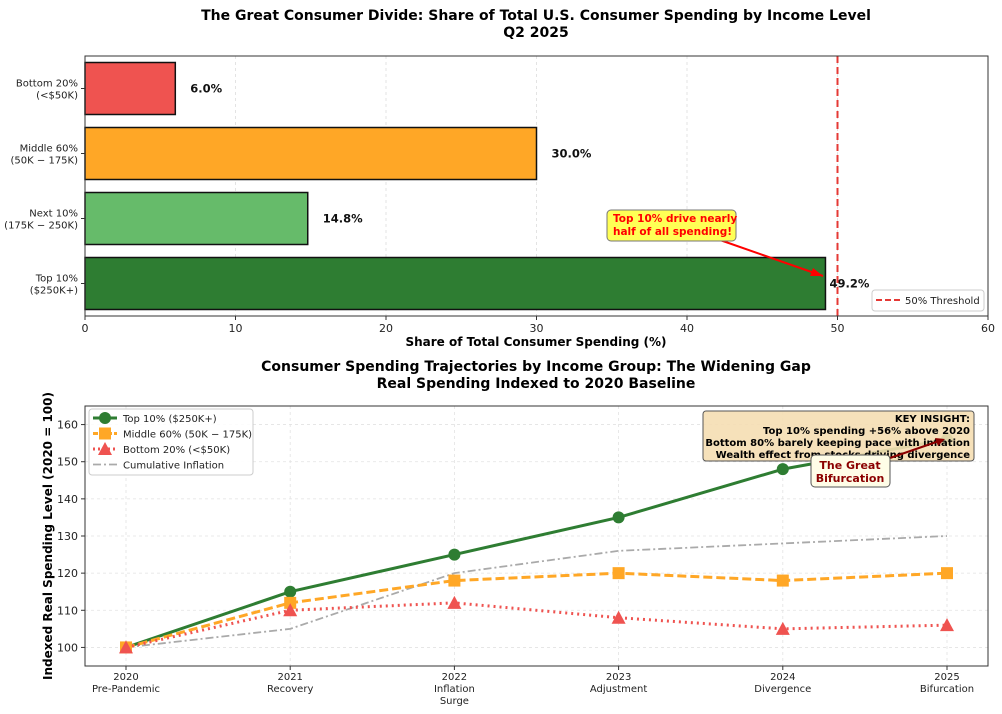 The width and height of the screenshot is (1002, 714). I want to click on annotation-box, so click(671, 225).